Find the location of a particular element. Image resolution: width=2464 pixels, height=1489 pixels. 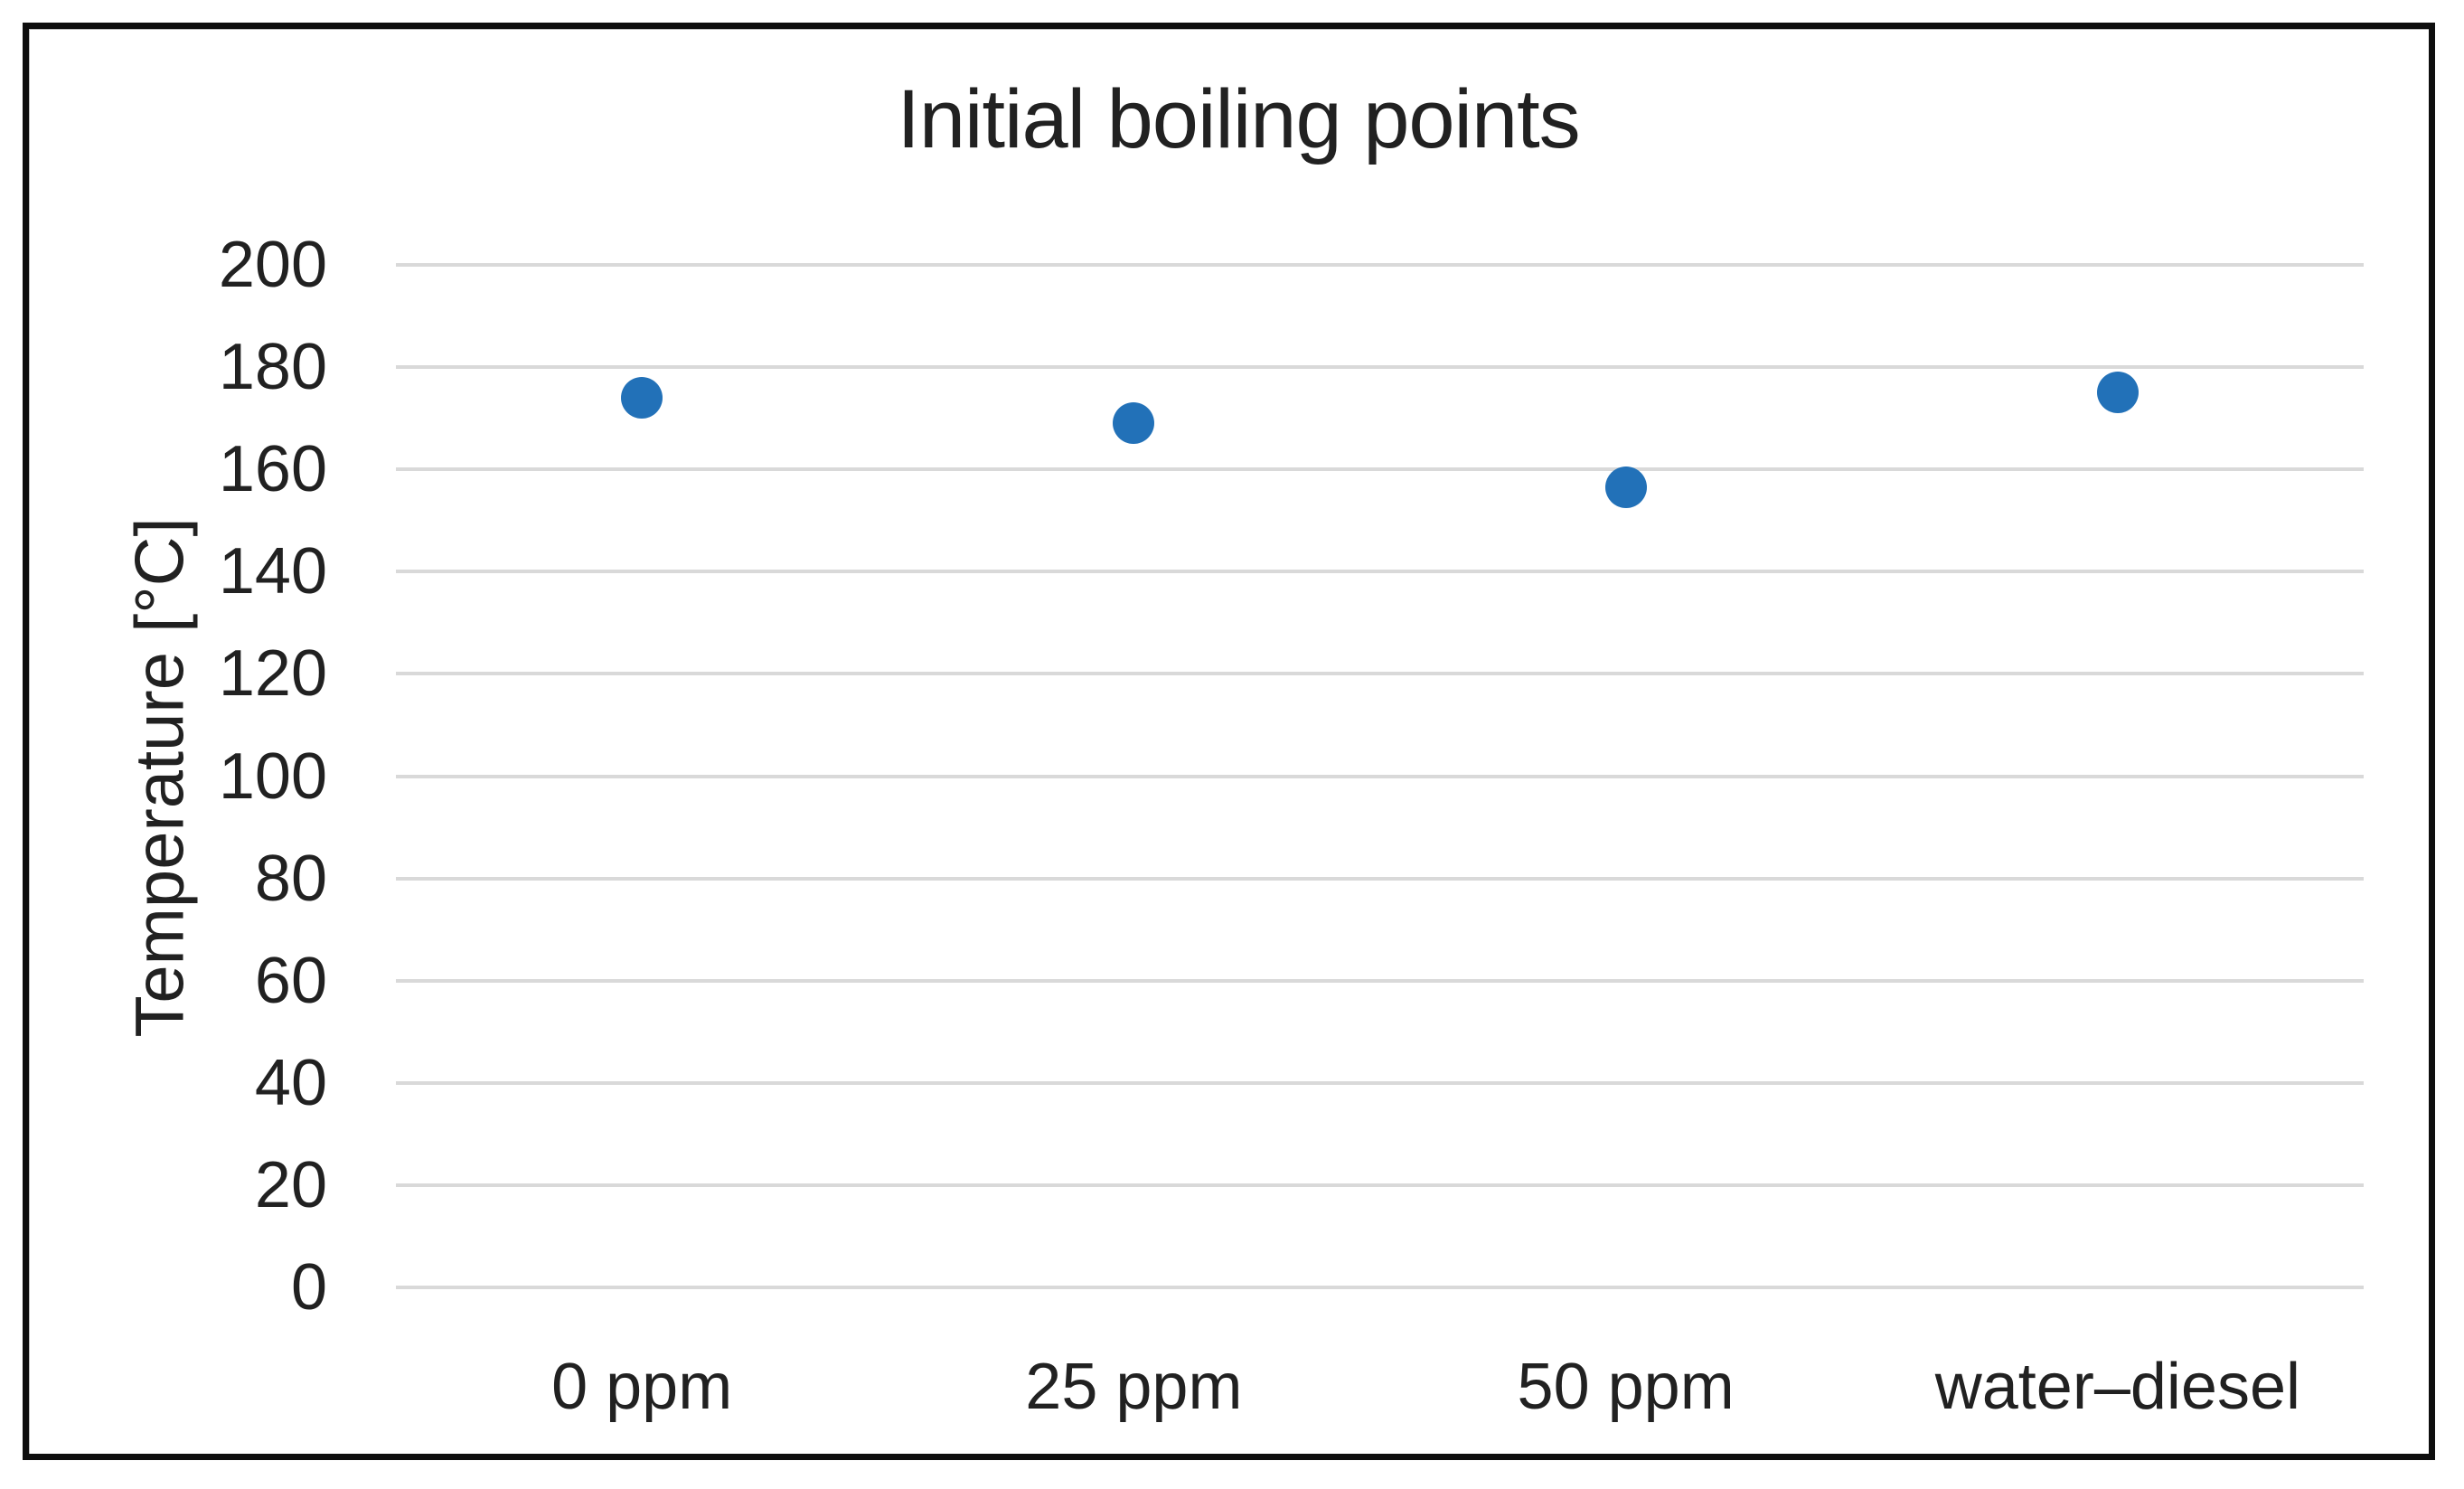

y-tick-label: 100 is located at coordinates (272, 776).